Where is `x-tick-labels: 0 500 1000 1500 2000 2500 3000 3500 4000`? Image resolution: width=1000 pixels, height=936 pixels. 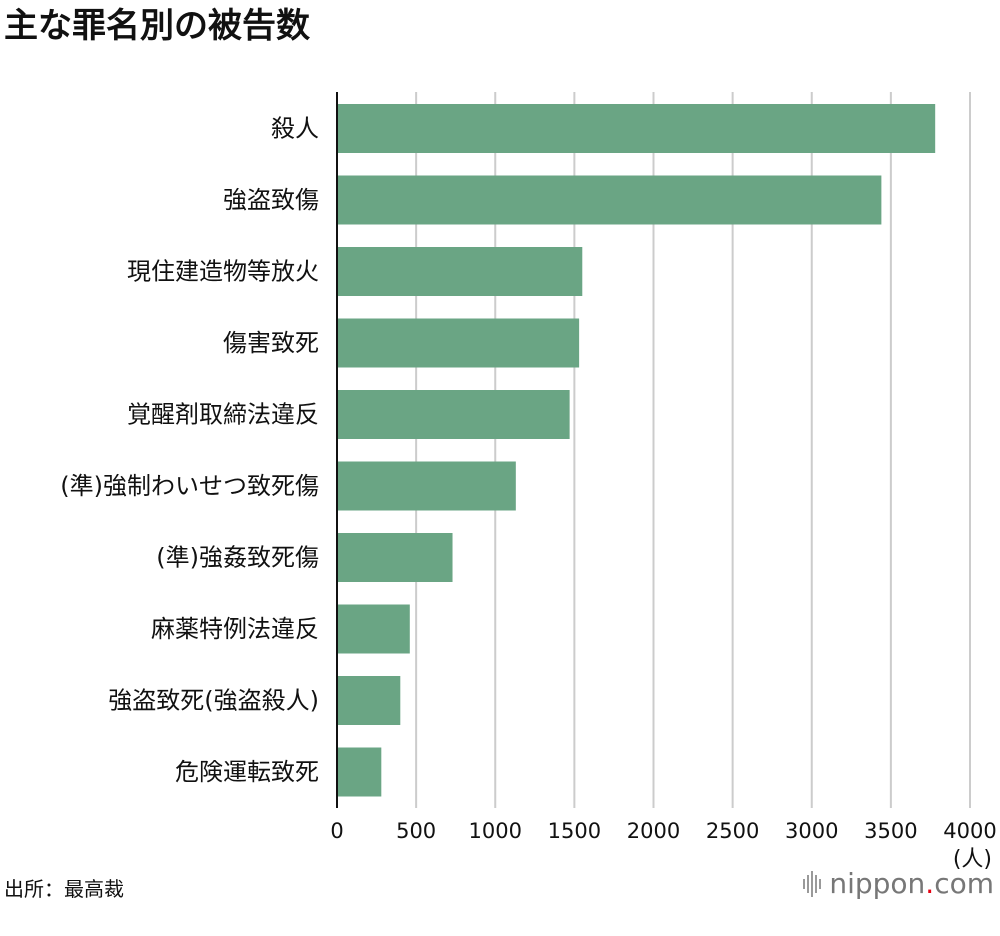 x-tick-labels: 0 500 1000 1500 2000 2500 3000 3500 4000 is located at coordinates (663, 831).